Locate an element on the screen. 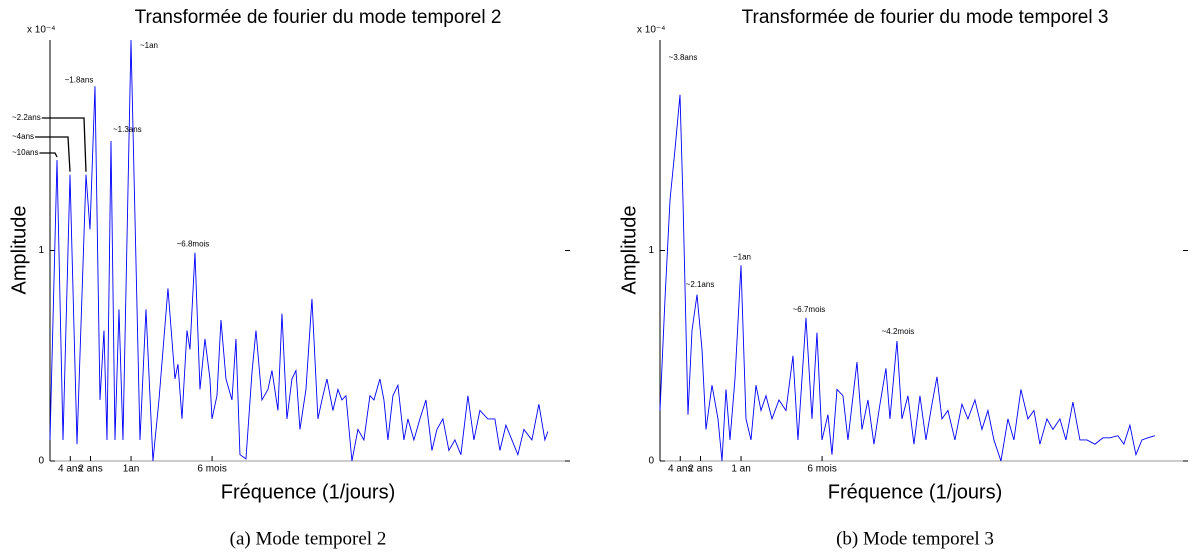  caption: (a) Mode temporel 2 is located at coordinates (308, 538).